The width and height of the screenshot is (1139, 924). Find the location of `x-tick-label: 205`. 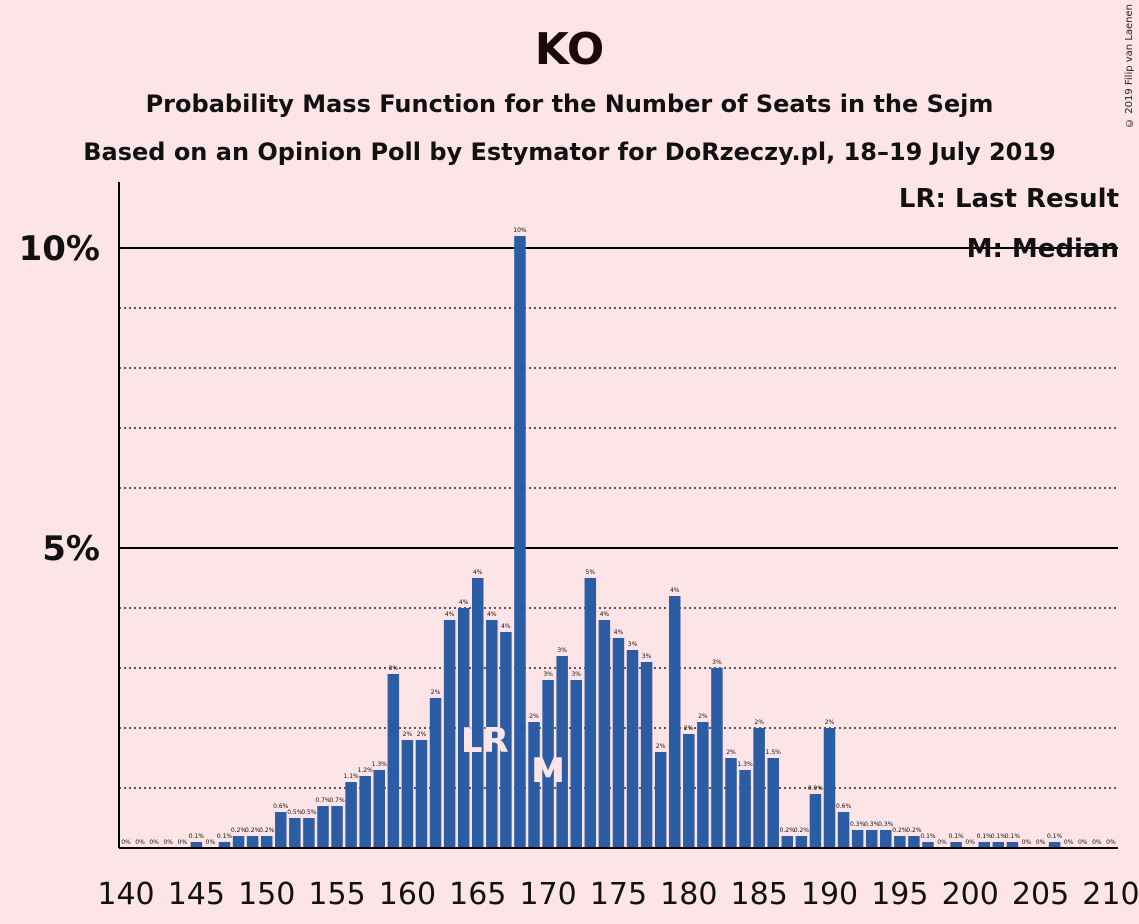

x-tick-label: 205 is located at coordinates (1040, 894).